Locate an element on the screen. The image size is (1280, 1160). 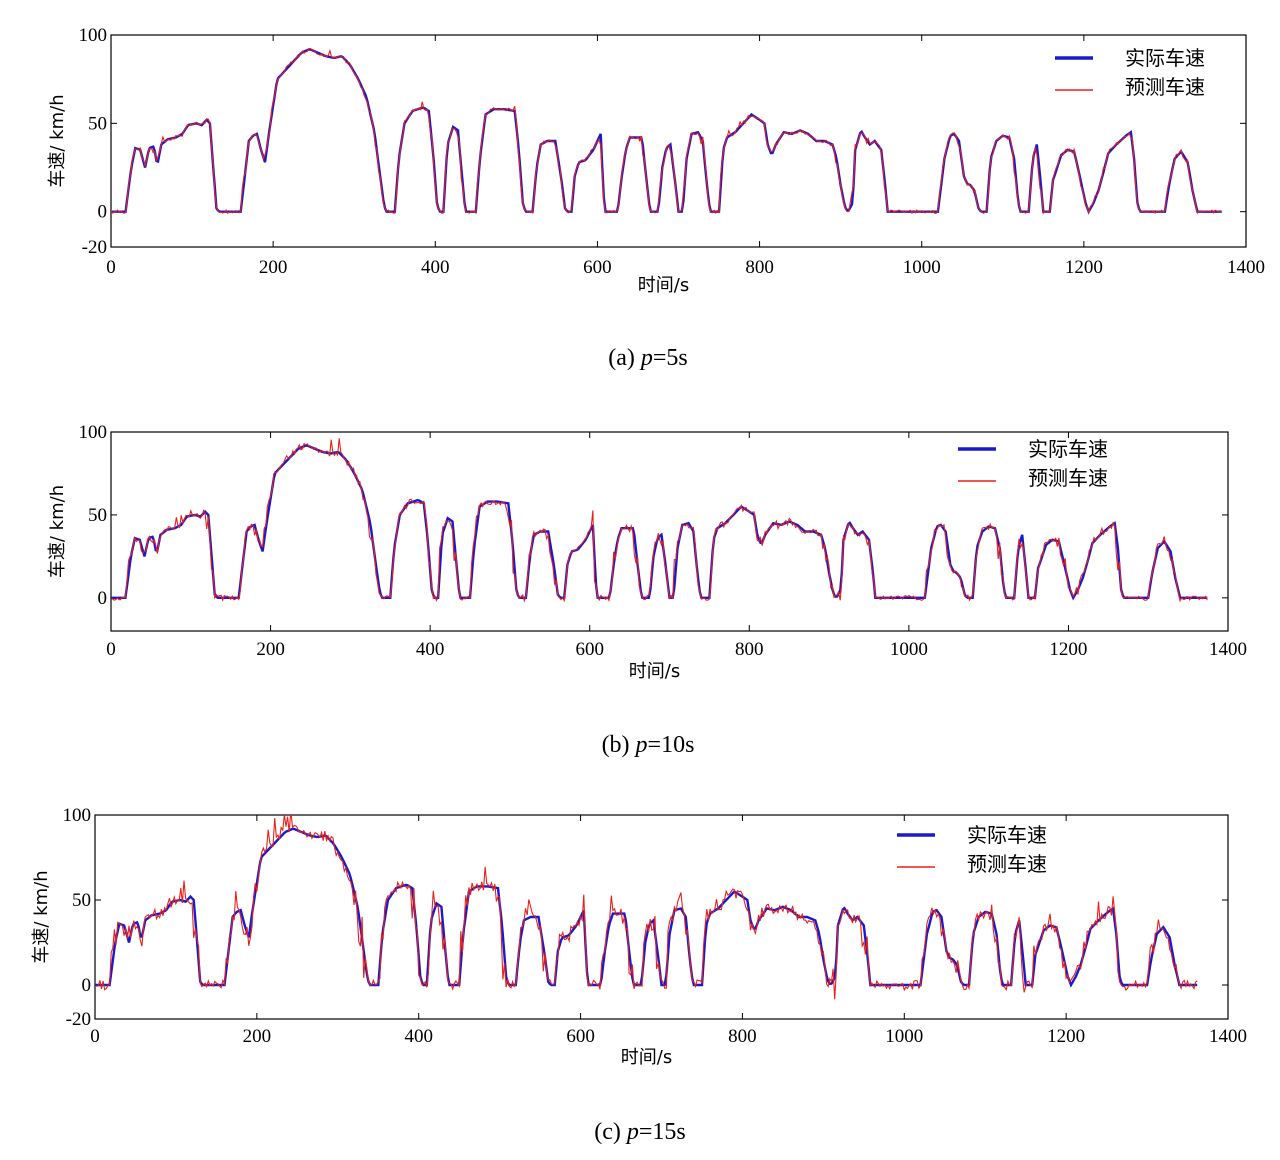
panel-caption: (c) p=15s is located at coordinates (640, 1132).